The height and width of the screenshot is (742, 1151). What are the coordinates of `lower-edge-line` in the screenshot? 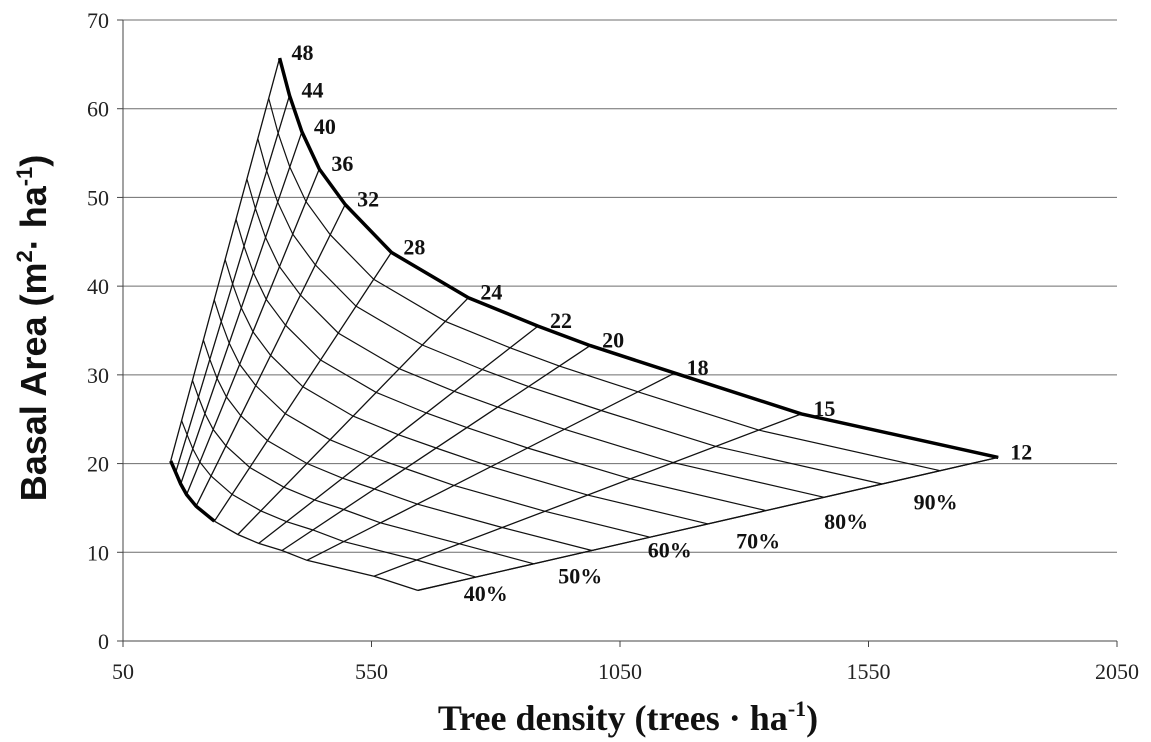 It's located at (316, 556).